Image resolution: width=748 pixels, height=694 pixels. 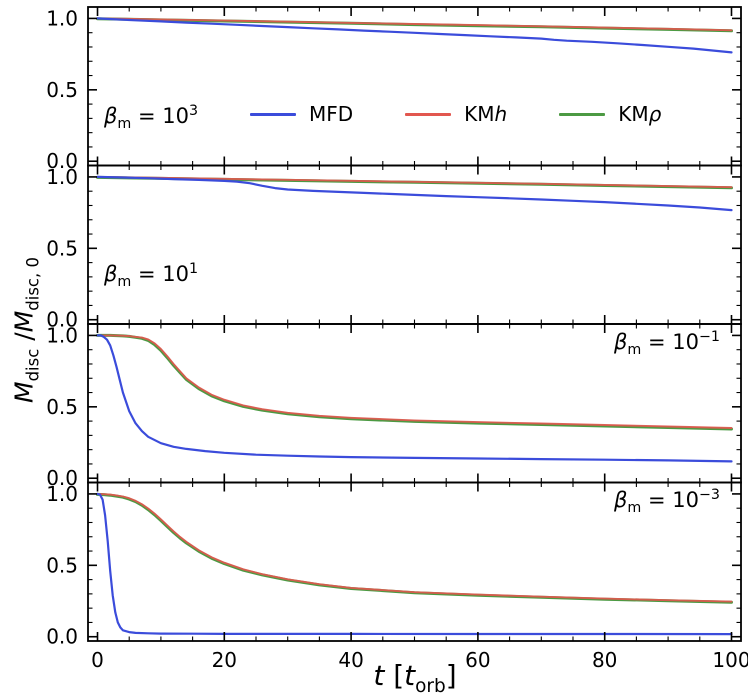 I want to click on panel-label-beta-1e-1: βm = 10−1, so click(x=666, y=344).